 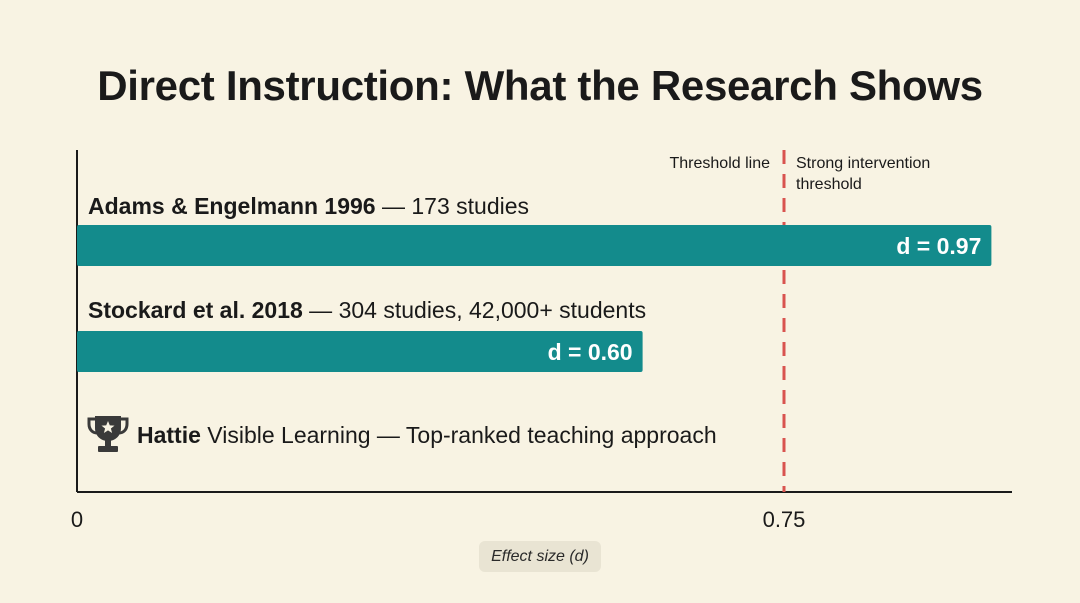 I want to click on bar-adams, so click(x=534, y=245).